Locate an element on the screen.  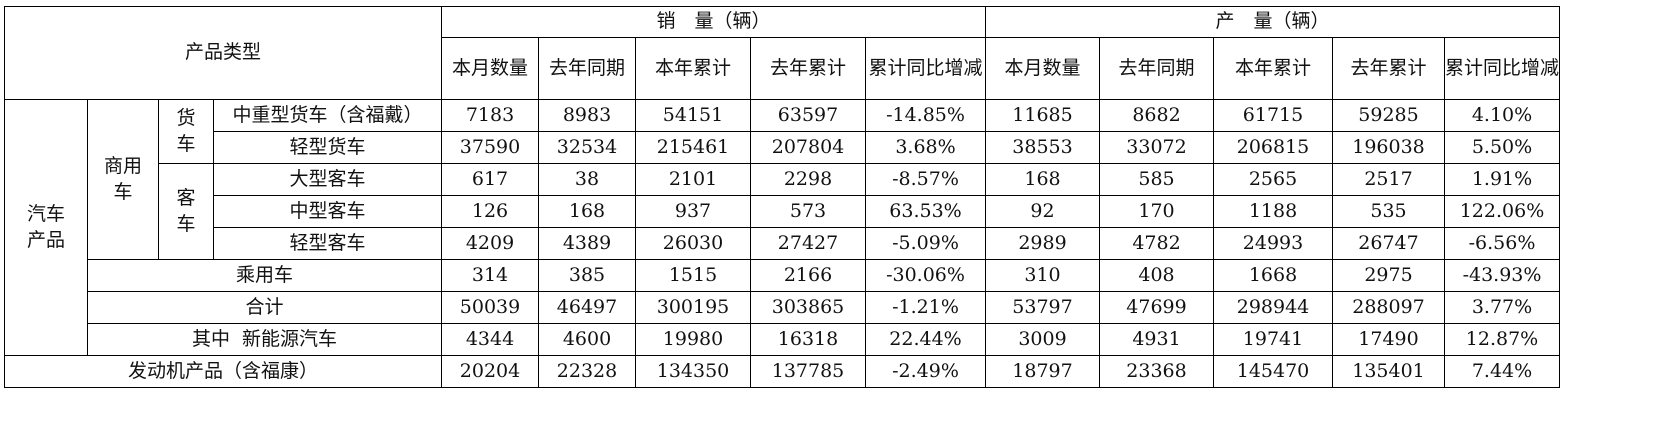
sales-cell-r4-c0: 4209 is located at coordinates (490, 243).